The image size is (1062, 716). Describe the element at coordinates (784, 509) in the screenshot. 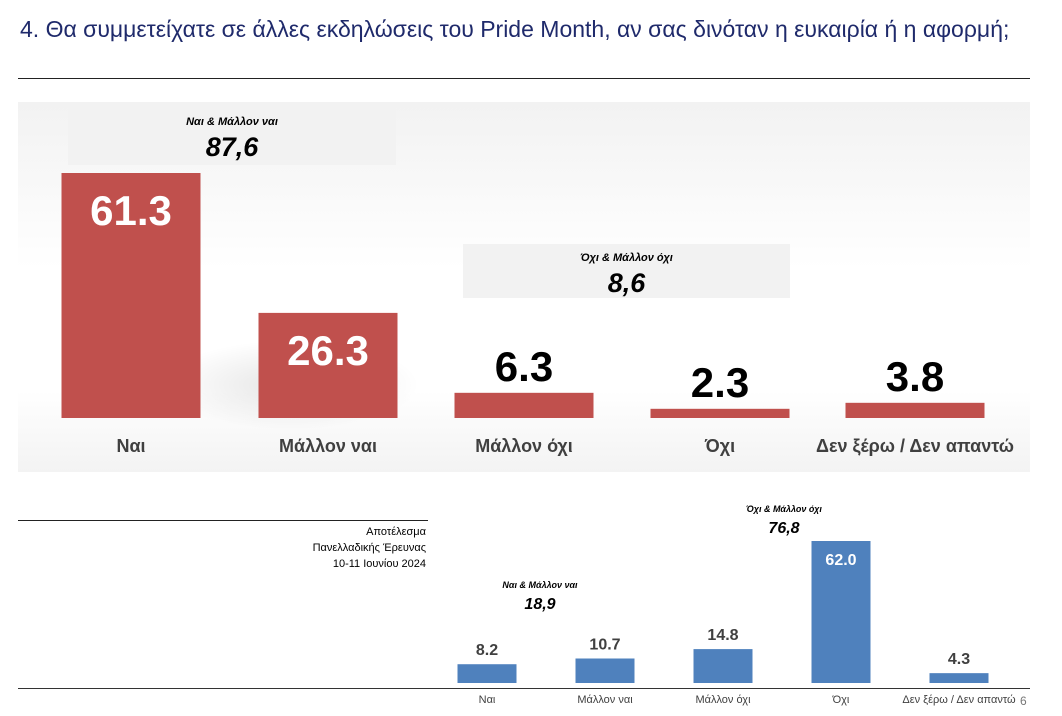

I see `small-group-no-label: Όχι & Μάλλον όχι` at that location.